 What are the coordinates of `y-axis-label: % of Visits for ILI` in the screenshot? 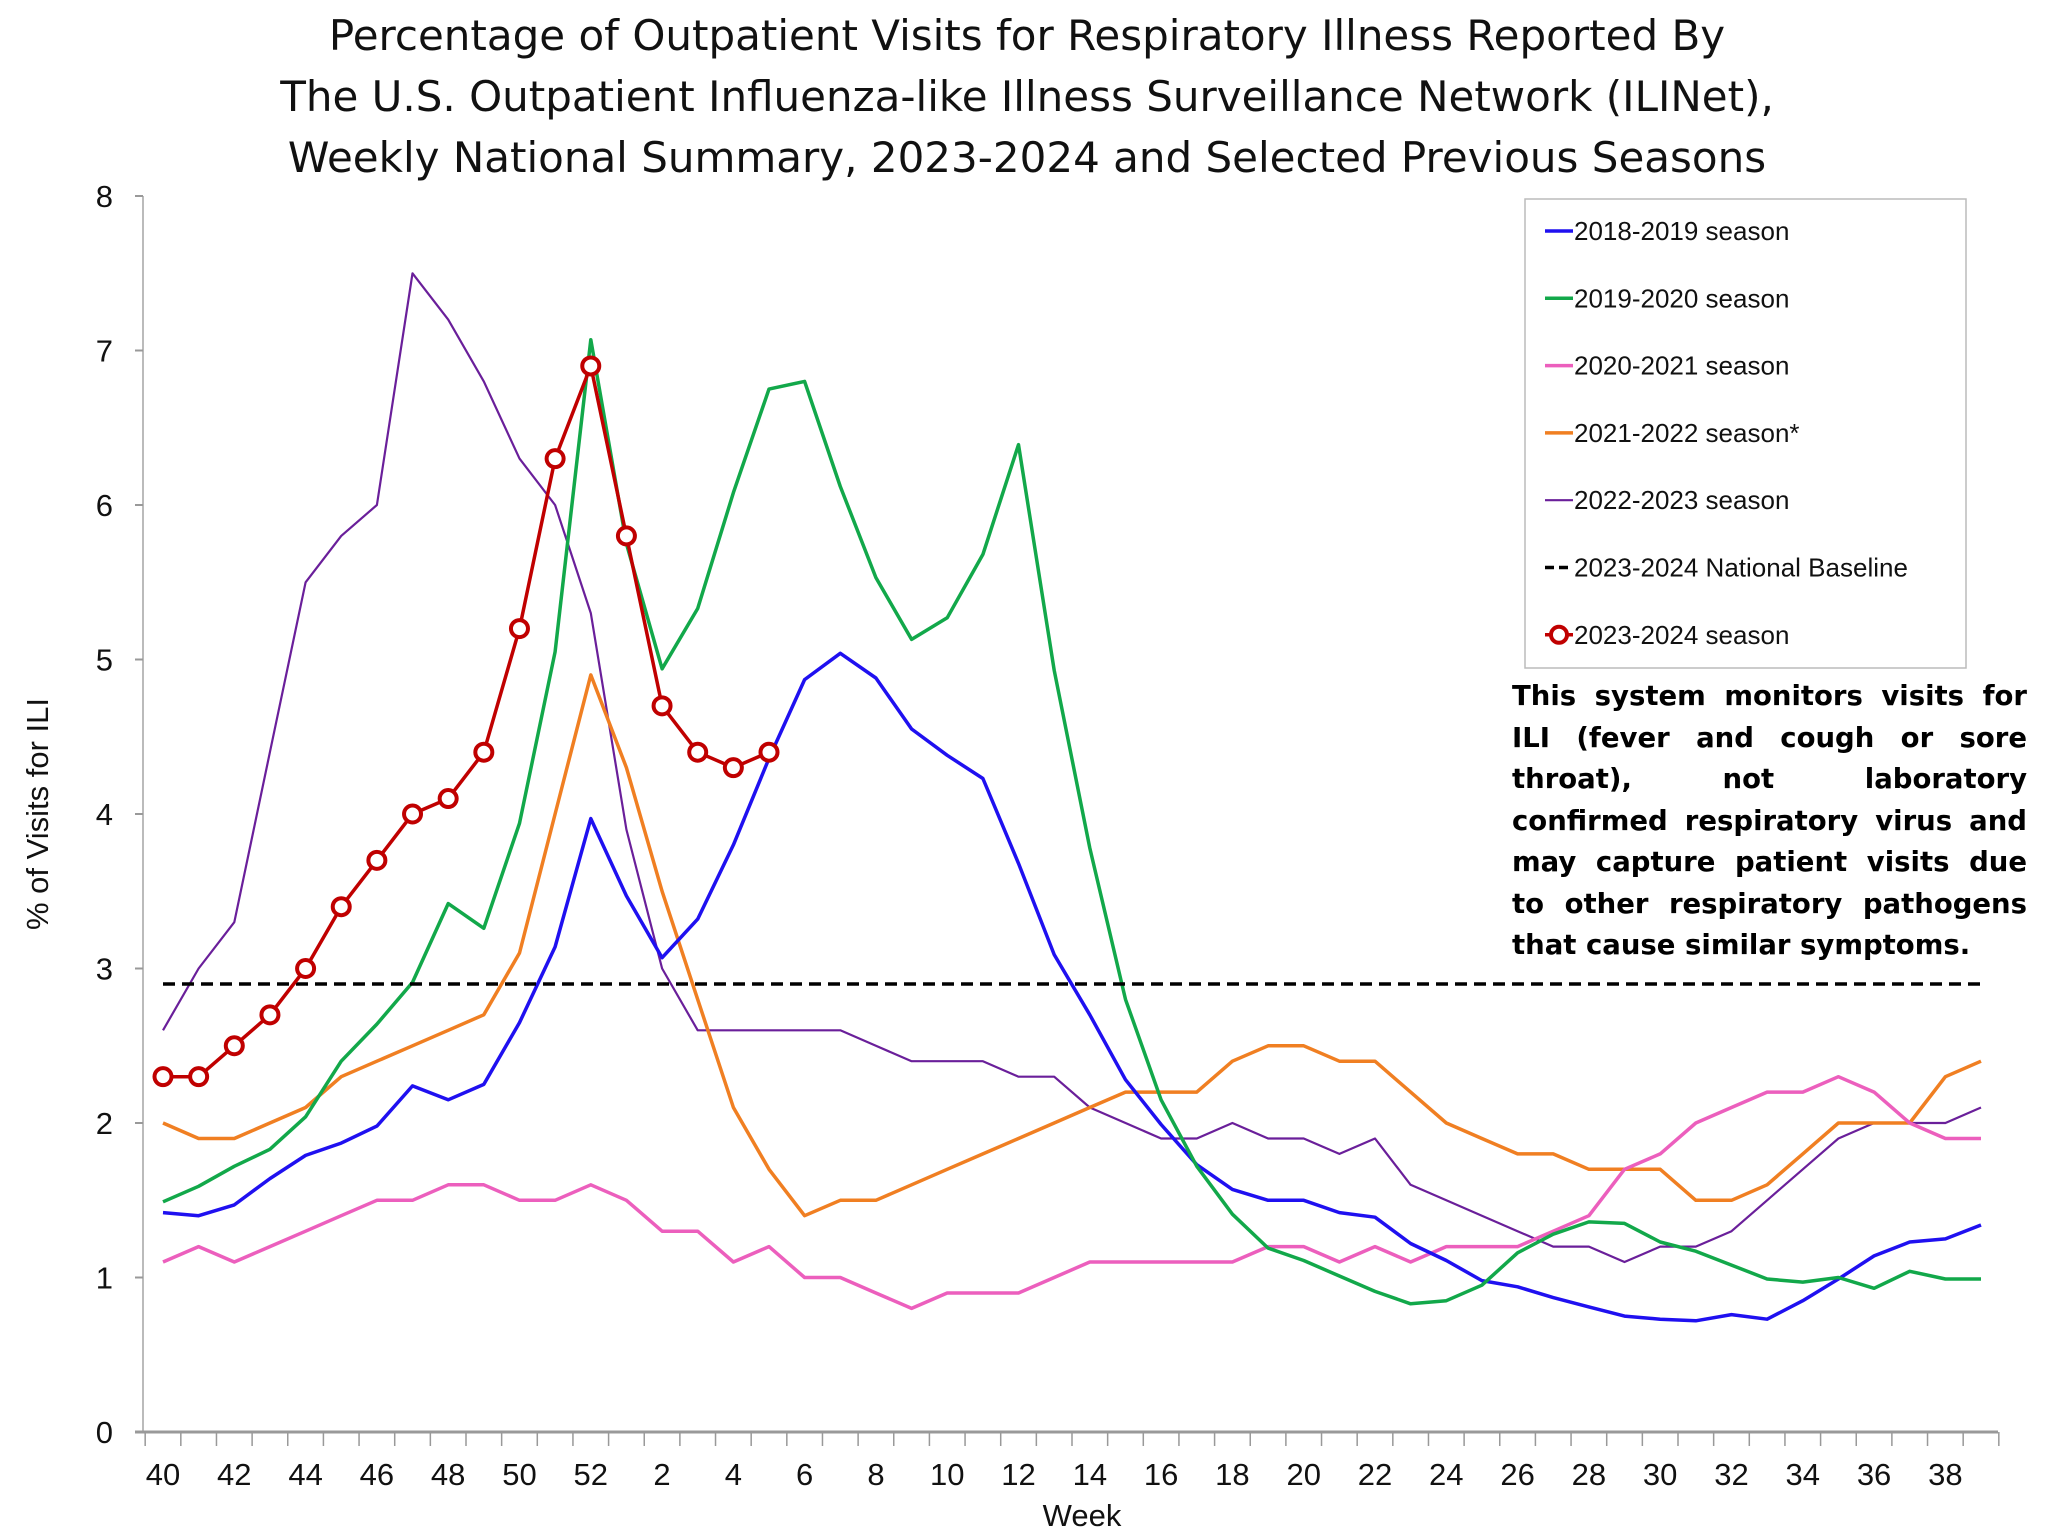 It's located at (37, 814).